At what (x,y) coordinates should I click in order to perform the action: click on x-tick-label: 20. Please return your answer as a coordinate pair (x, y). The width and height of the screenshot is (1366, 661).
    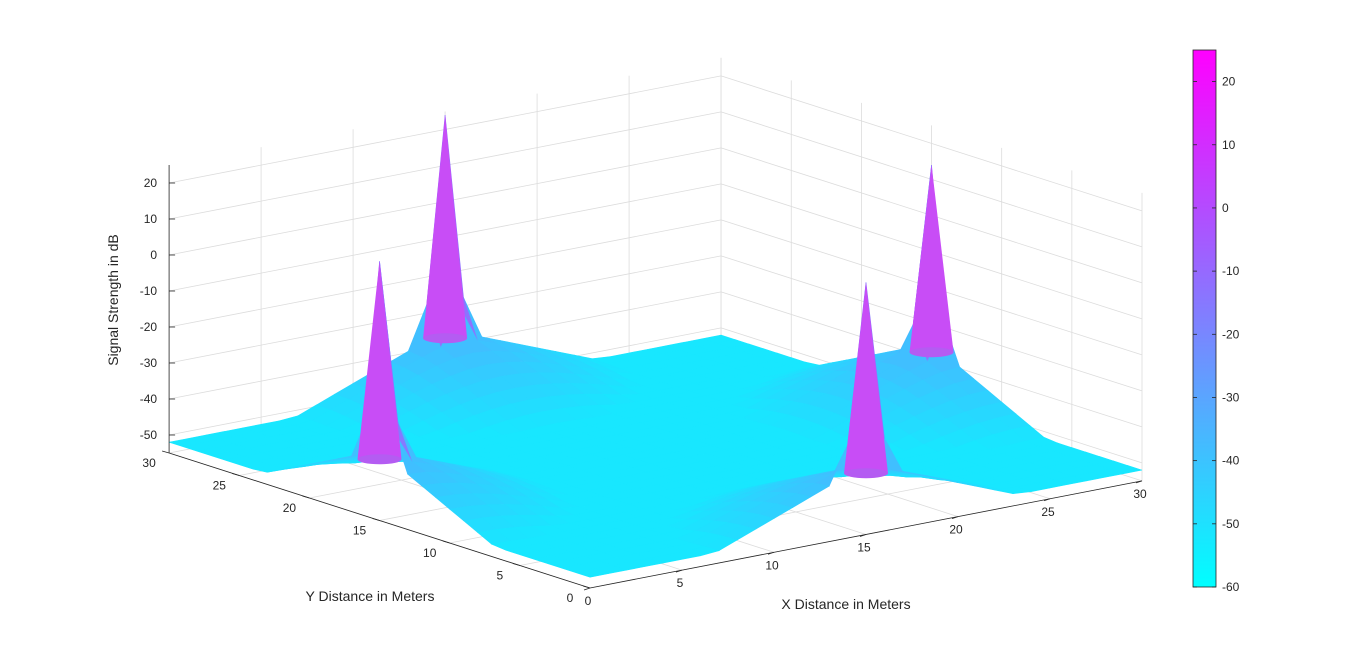
    Looking at the image, I should click on (956, 530).